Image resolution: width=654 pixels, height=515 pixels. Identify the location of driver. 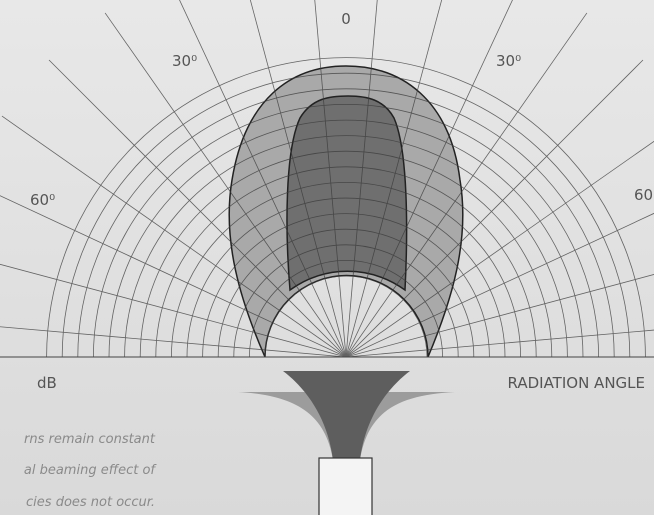
(345, 486).